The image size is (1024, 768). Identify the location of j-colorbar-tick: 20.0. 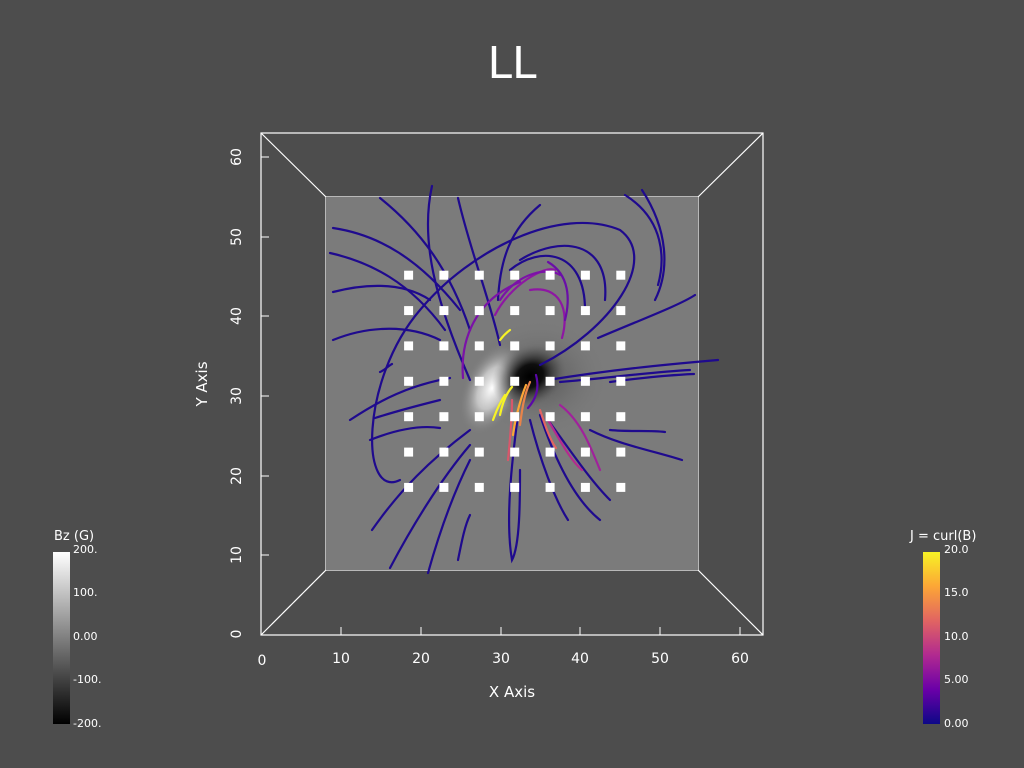
(956, 549).